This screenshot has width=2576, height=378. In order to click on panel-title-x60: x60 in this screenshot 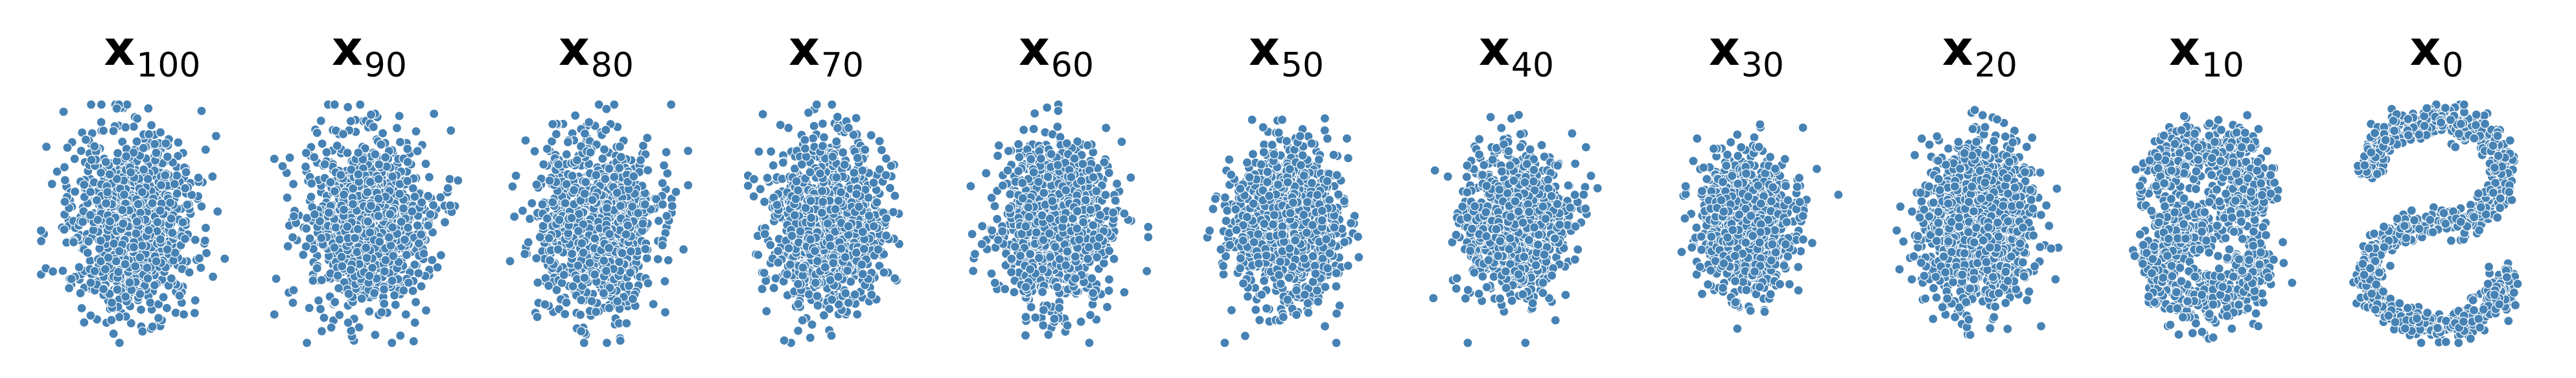, I will do `click(1056, 53)`.